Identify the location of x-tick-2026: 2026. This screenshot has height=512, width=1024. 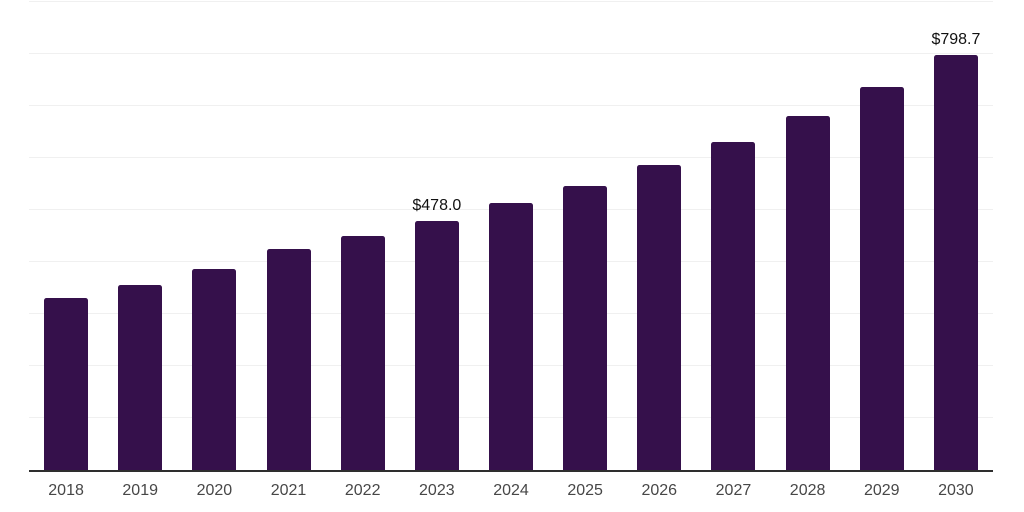
(659, 490).